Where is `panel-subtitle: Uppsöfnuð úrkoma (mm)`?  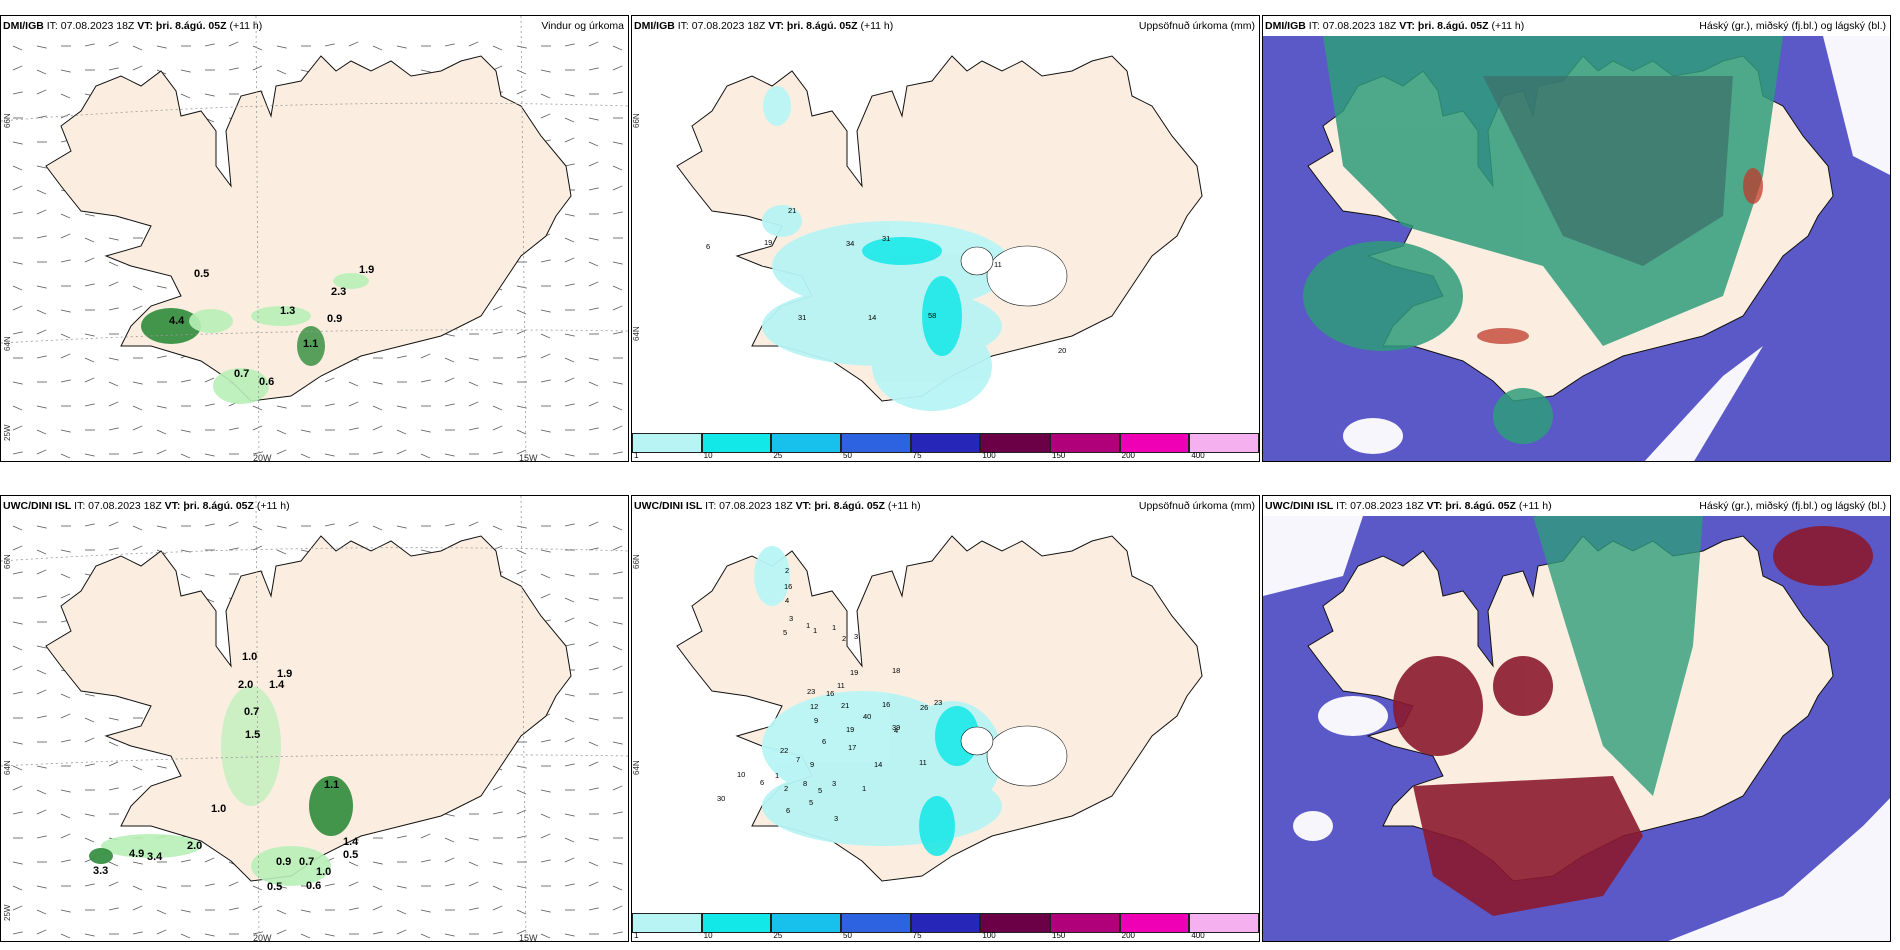
panel-subtitle: Uppsöfnuð úrkoma (mm) is located at coordinates (1196, 26).